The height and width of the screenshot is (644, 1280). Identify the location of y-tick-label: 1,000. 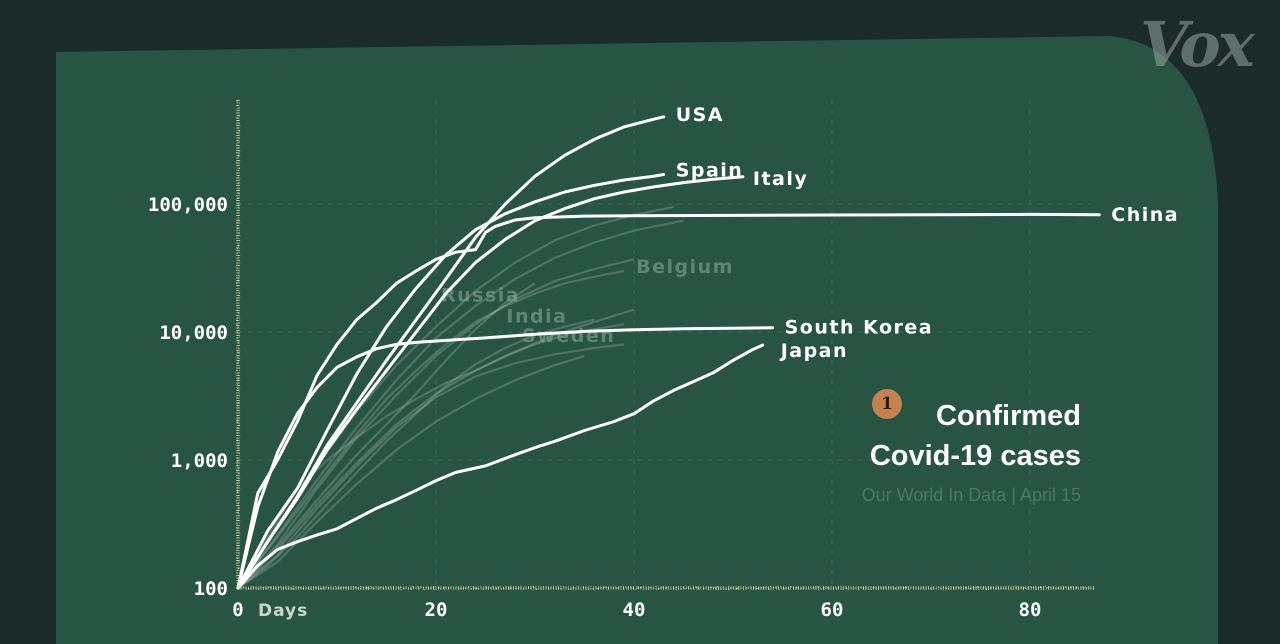
(199, 461).